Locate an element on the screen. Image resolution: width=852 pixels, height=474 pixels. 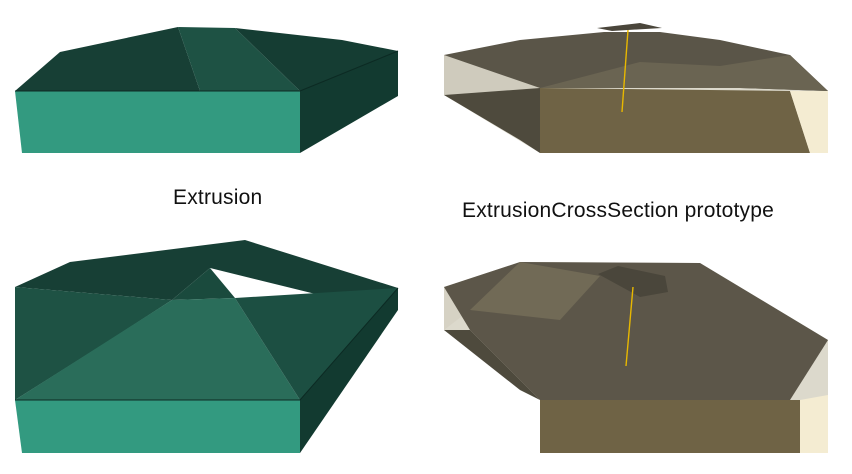
extrusion-model-top is located at coordinates (207, 90).